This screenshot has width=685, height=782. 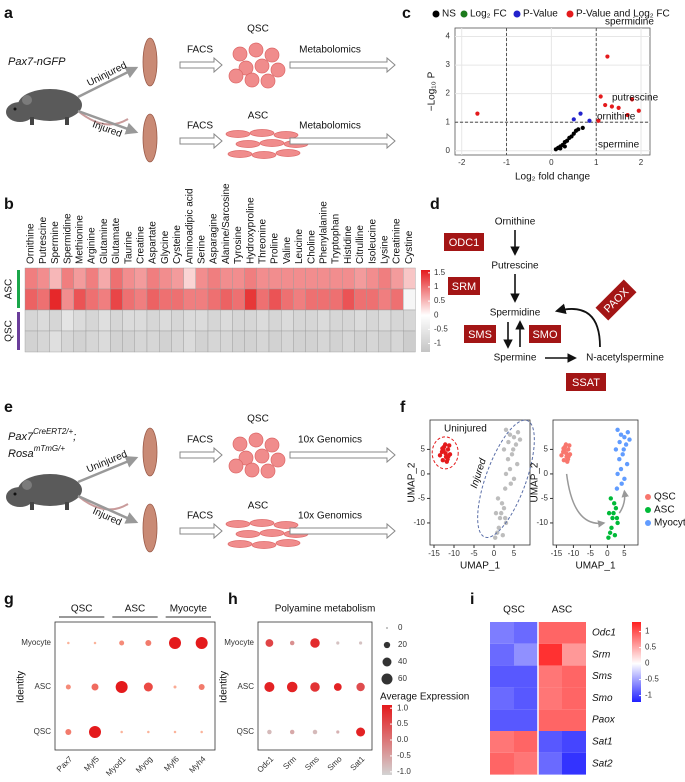 What do you see at coordinates (360, 244) in the screenshot?
I see `column-label: Citrulline` at bounding box center [360, 244].